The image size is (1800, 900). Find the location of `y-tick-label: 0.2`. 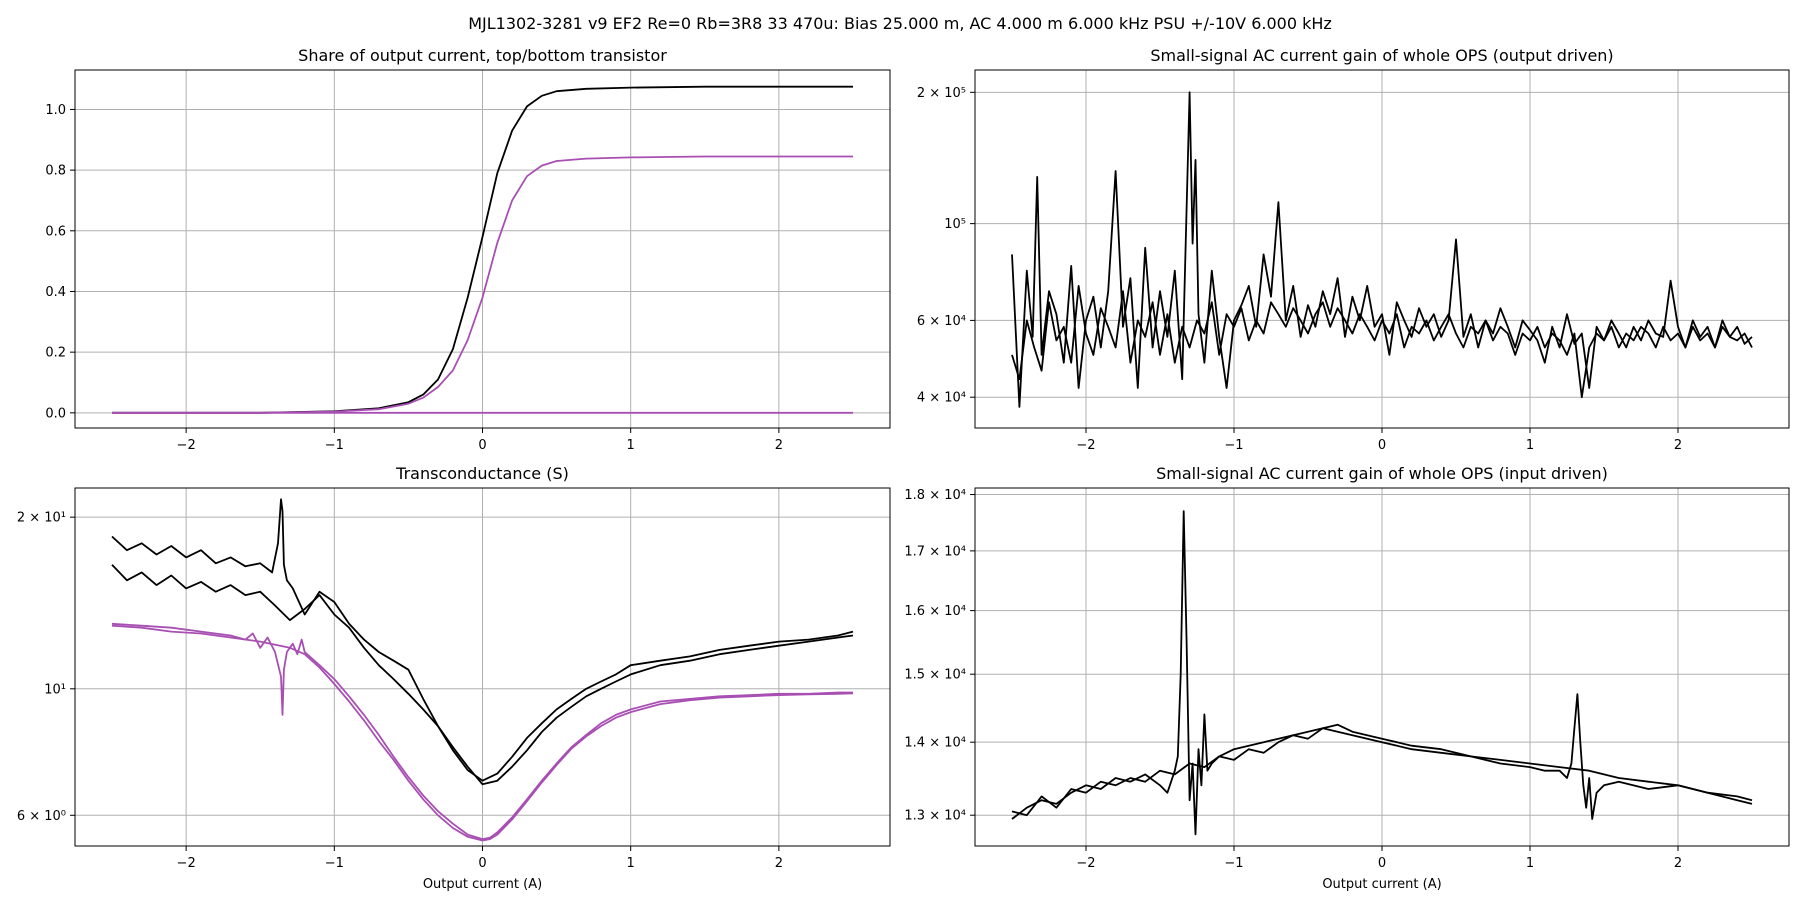

y-tick-label: 0.2 is located at coordinates (55, 353).